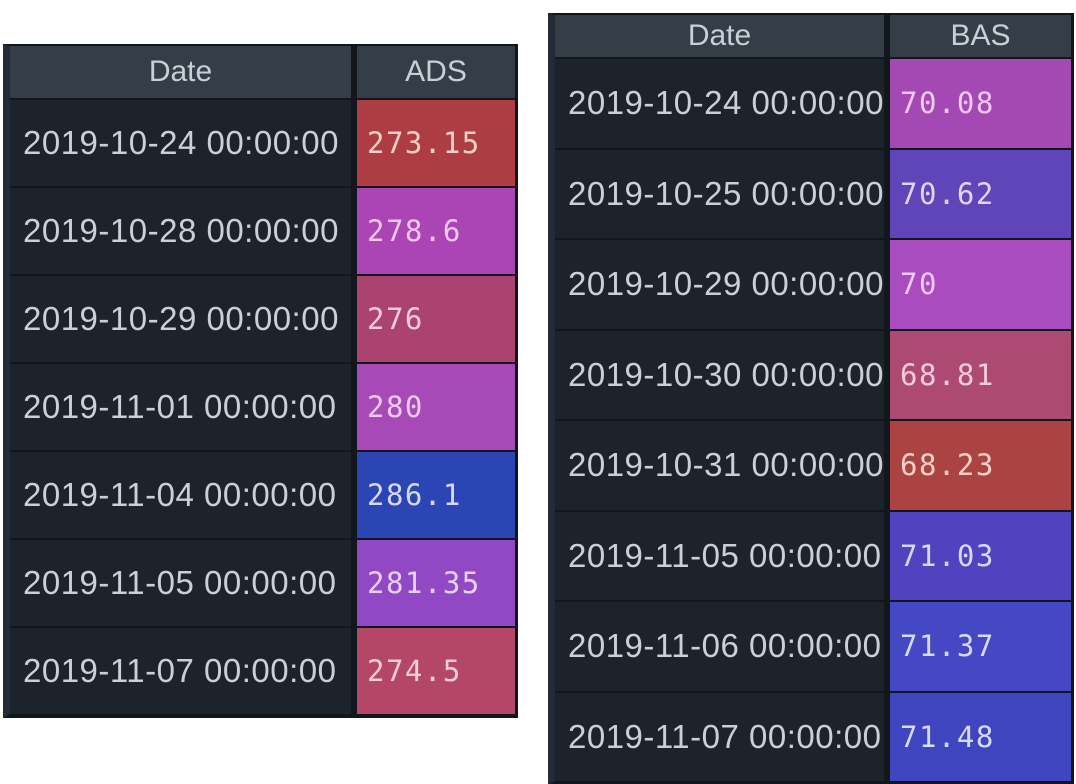 The image size is (1076, 784). What do you see at coordinates (719, 374) in the screenshot?
I see `date-cell: 2019-10-30 00:00:00` at bounding box center [719, 374].